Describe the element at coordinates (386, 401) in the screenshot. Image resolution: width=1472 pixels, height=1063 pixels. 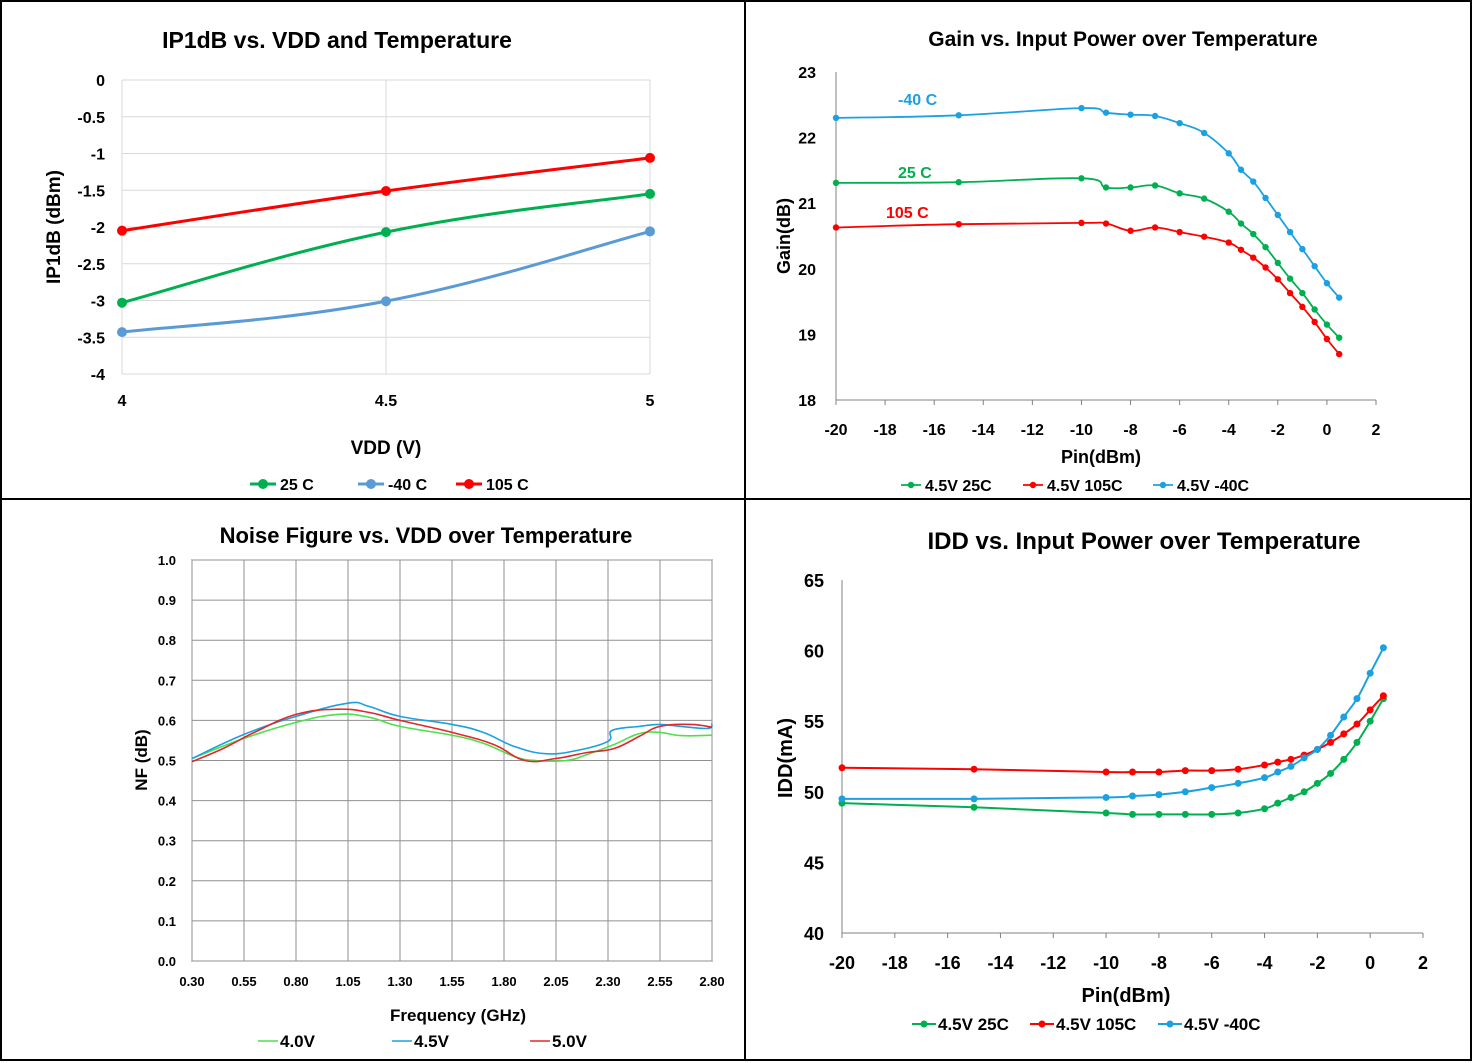
I see `x-tick-label: 4.5` at that location.